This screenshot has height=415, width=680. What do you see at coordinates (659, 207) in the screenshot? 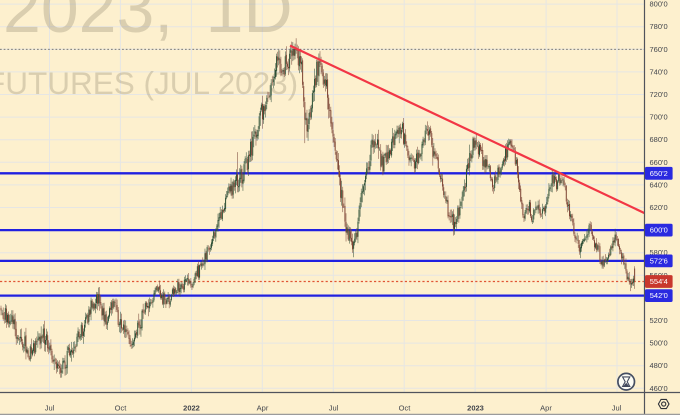
I see `svg-text: 620'0` at bounding box center [659, 207].